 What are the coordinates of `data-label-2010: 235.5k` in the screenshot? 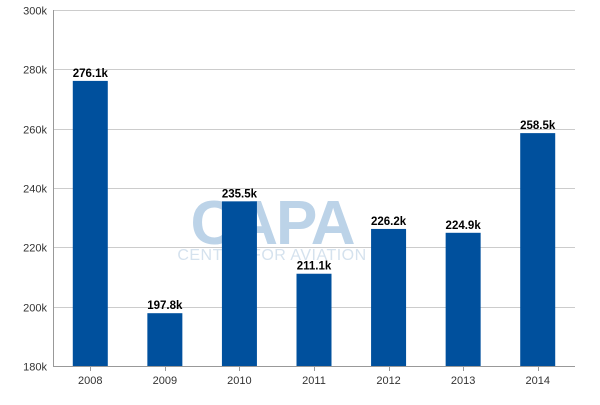 It's located at (240, 194).